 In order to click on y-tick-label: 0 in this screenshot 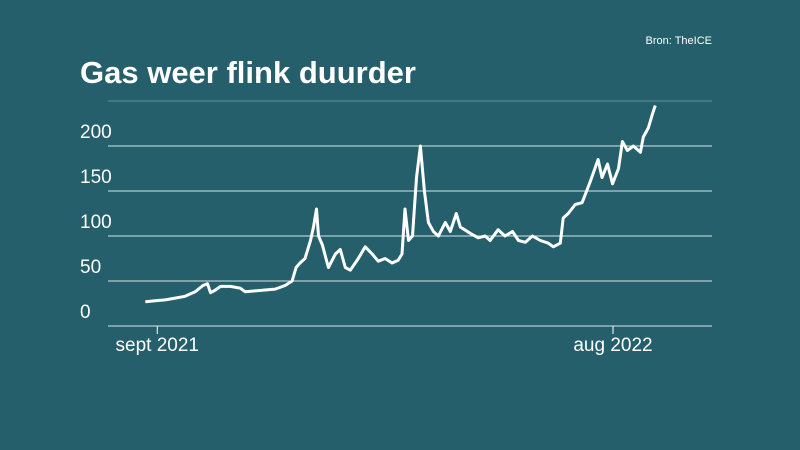, I will do `click(85, 312)`.